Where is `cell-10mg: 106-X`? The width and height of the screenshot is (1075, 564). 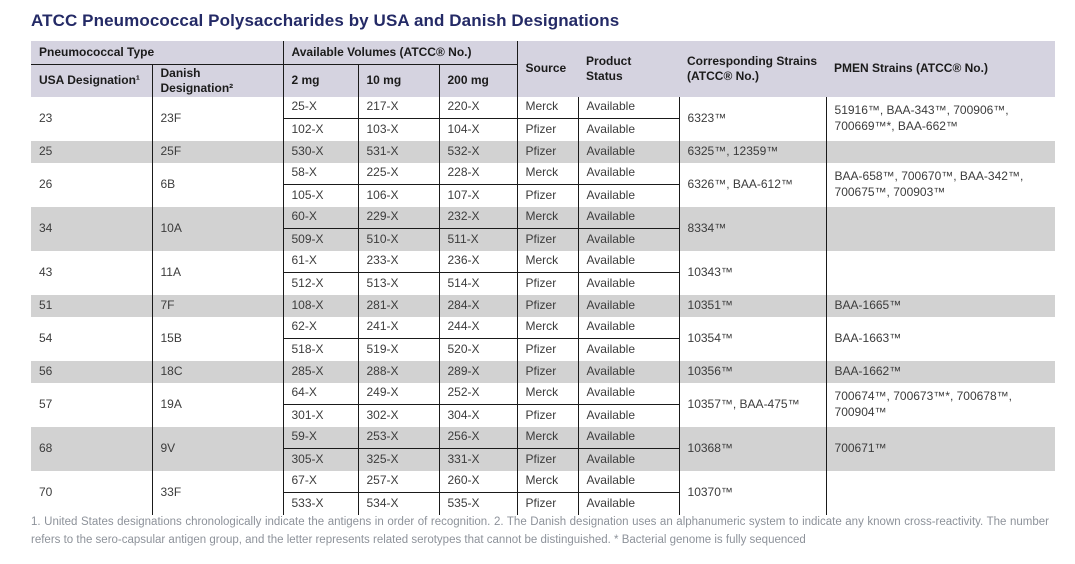
cell-10mg: 106-X is located at coordinates (399, 195).